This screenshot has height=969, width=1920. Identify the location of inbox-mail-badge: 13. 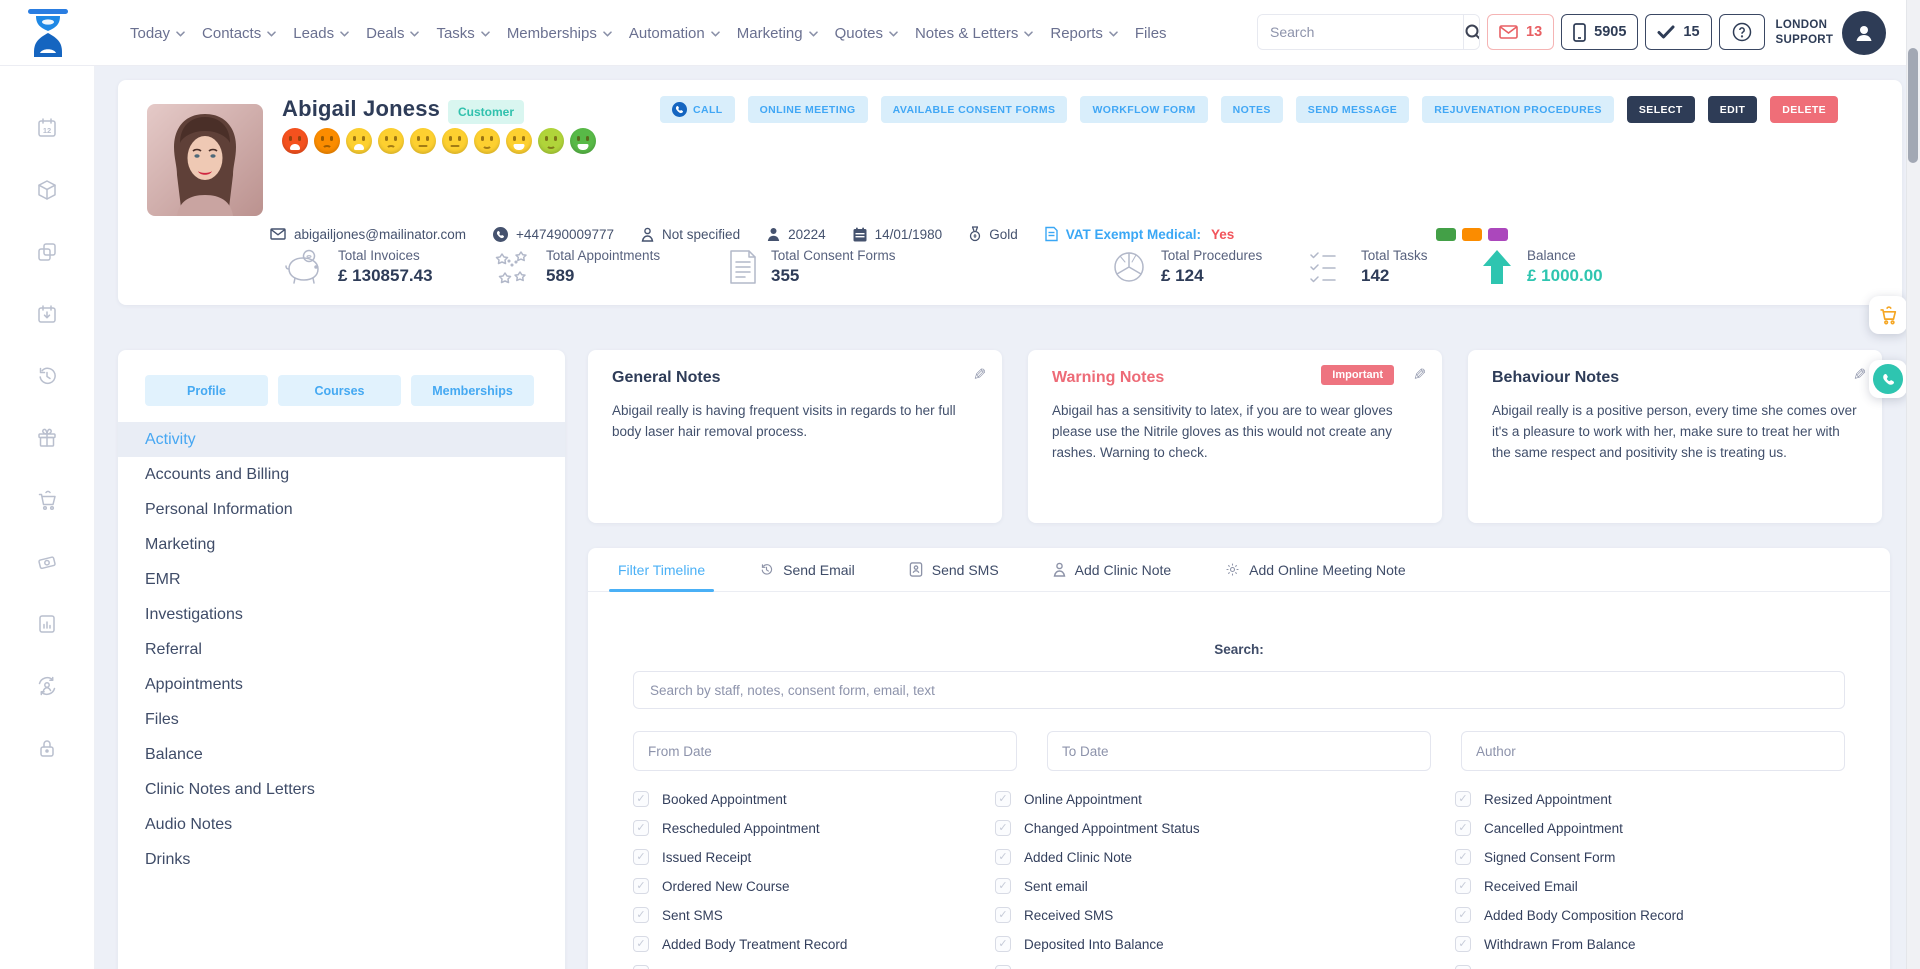
(1521, 32).